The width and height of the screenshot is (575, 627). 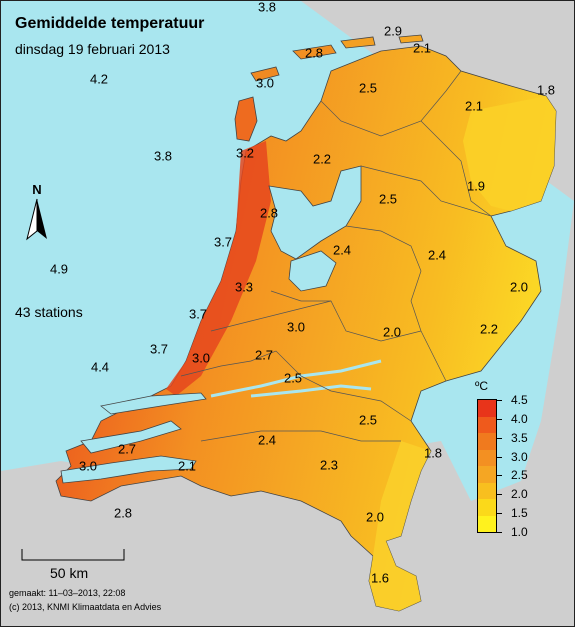 I want to click on legend-color-bar, so click(x=487, y=466).